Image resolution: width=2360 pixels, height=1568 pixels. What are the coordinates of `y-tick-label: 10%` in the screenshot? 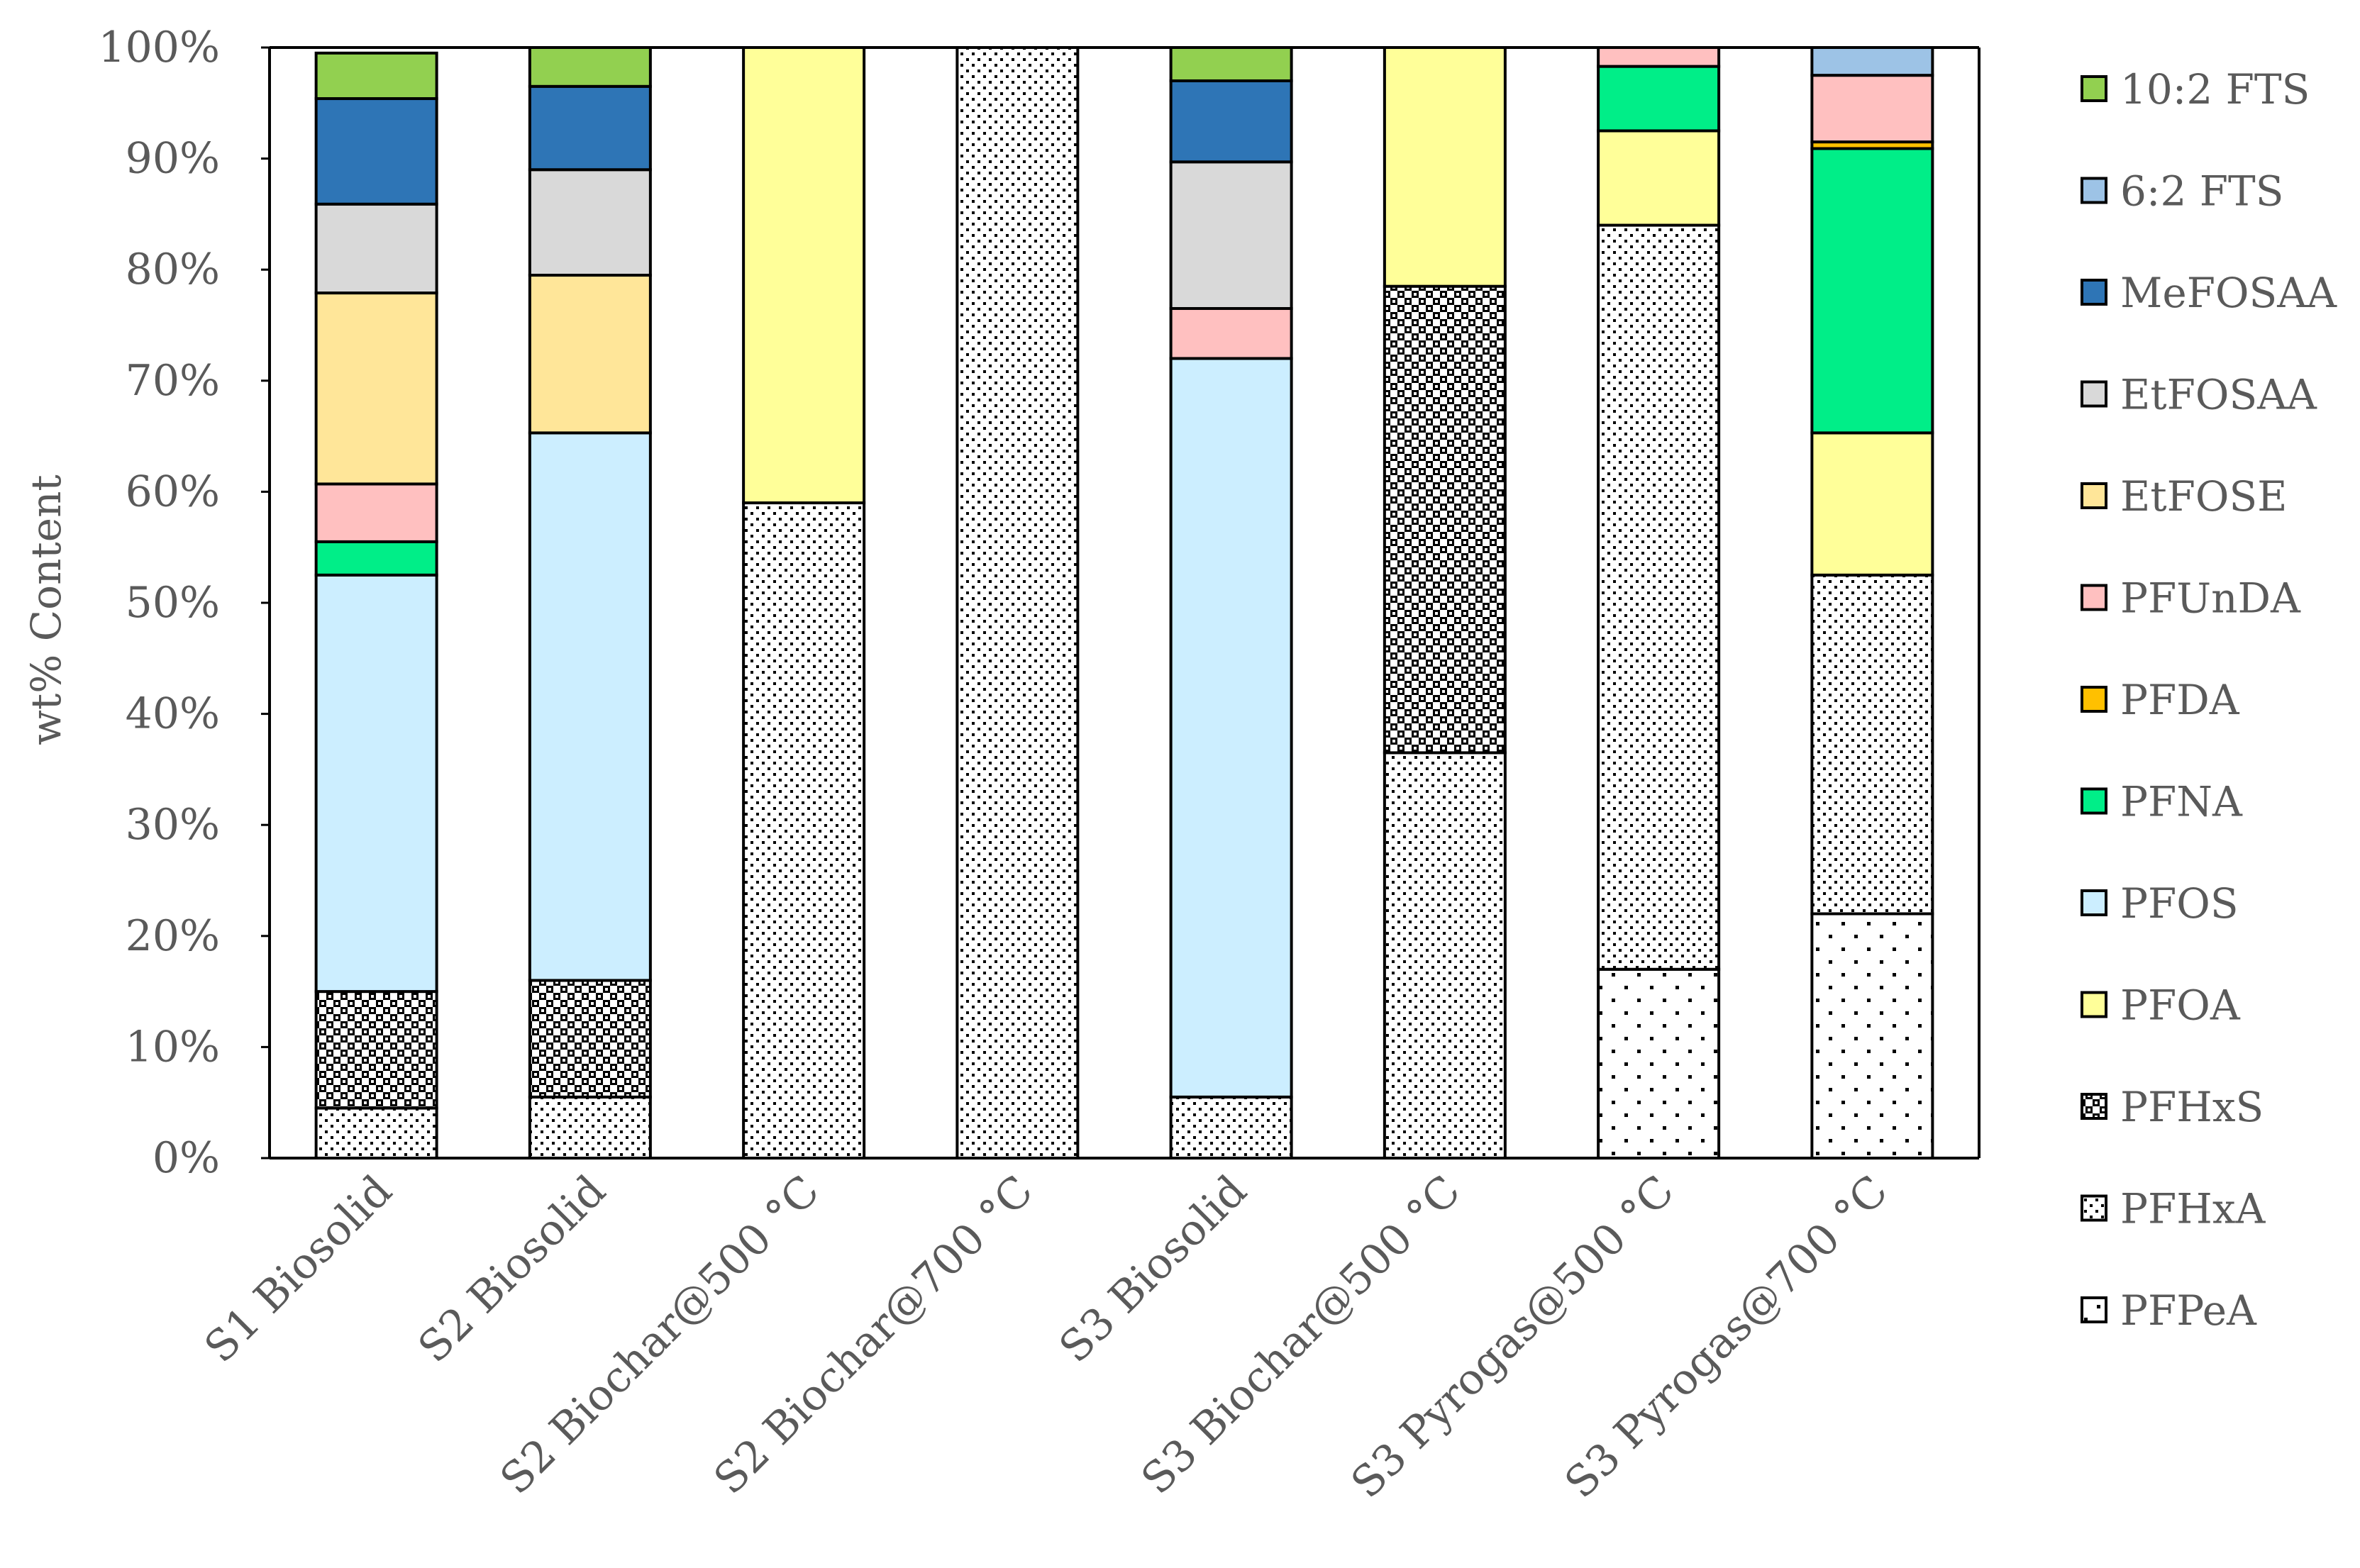 It's located at (173, 1047).